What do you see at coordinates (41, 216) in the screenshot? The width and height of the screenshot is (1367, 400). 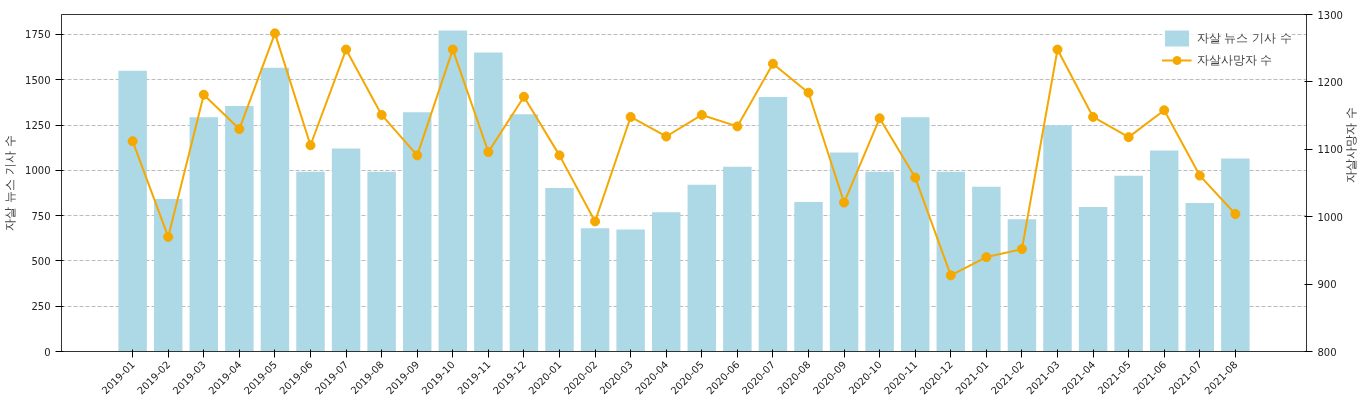 I see `y-tick-label: 750` at bounding box center [41, 216].